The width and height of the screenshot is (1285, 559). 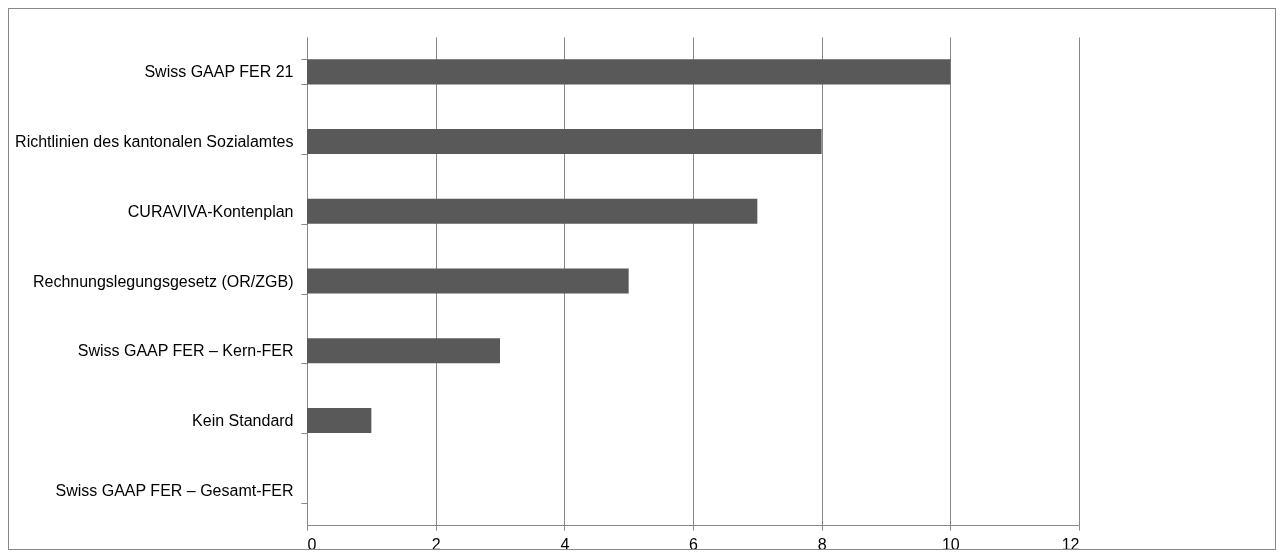 What do you see at coordinates (163, 281) in the screenshot?
I see `y-tick-label: Rechnungslegungsgesetz (OR/ZGB)` at bounding box center [163, 281].